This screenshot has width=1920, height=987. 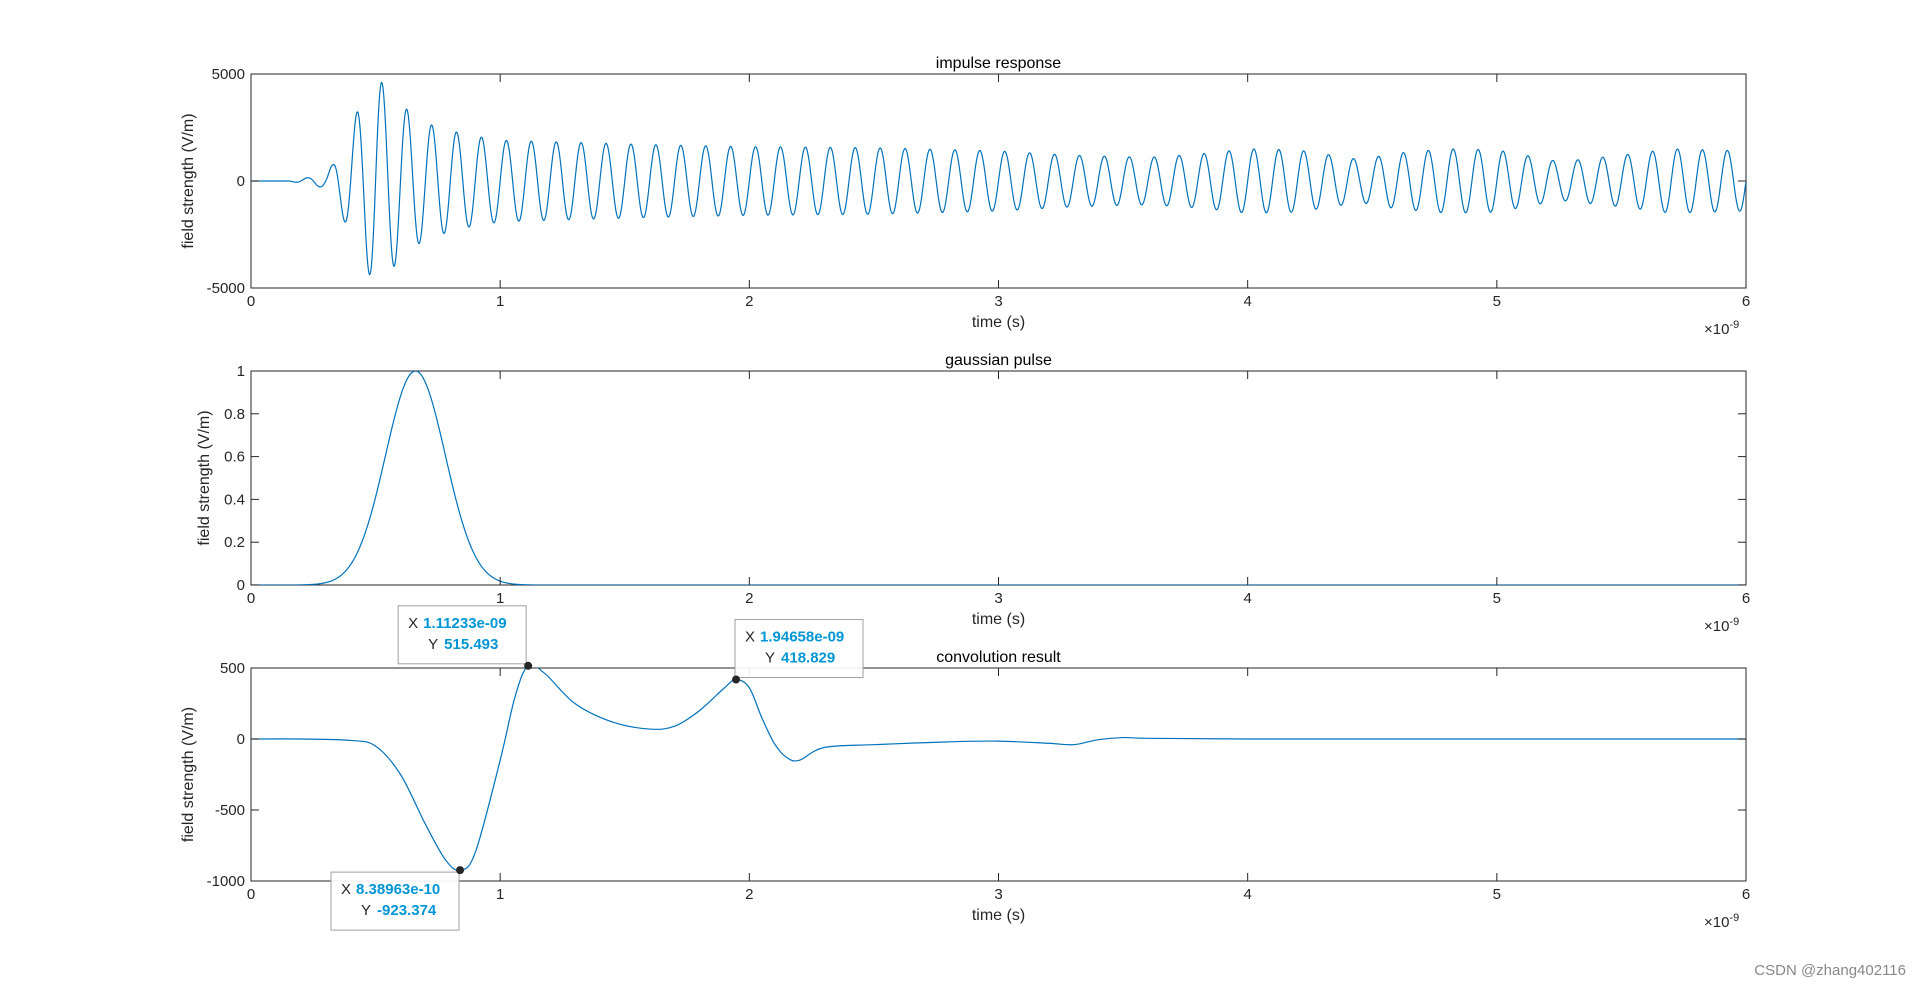 I want to click on y-tick-label: -5000, so click(x=226, y=288).